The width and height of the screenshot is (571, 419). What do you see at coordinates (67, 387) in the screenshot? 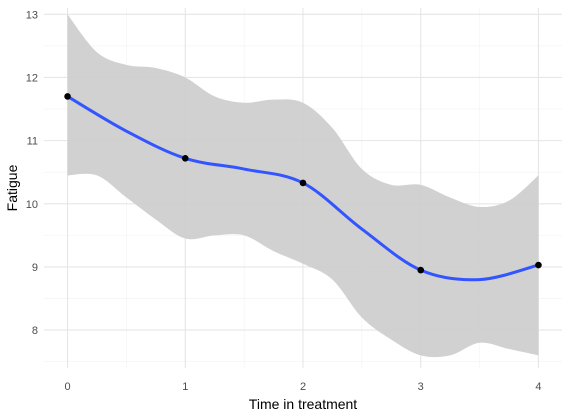
I see `x-tick-label: 0` at bounding box center [67, 387].